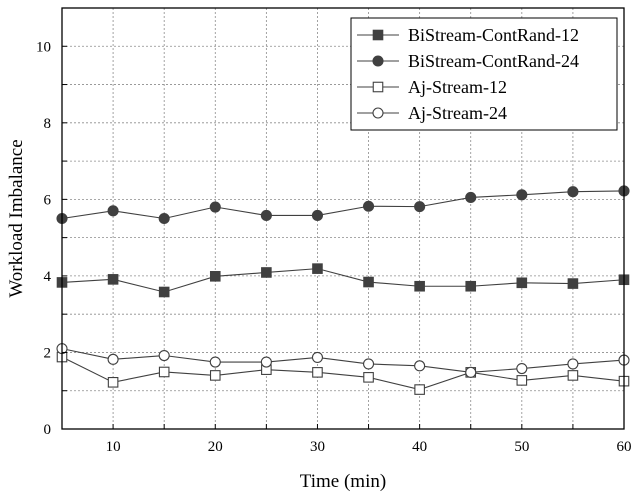  I want to click on y-axis-title: Workload Imbalance, so click(16, 218).